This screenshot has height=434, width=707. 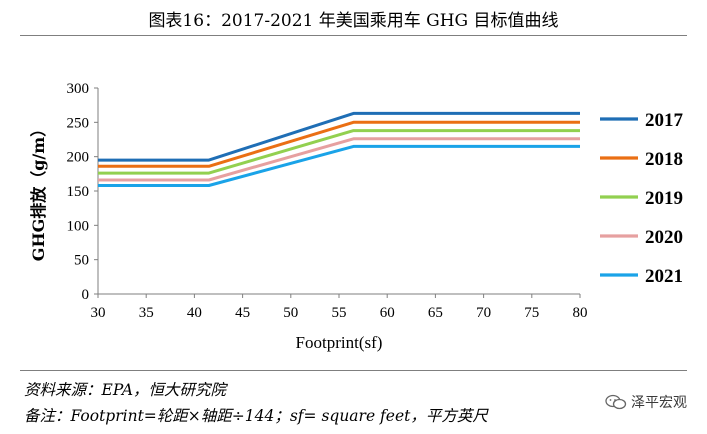 I want to click on legend-label-2020: 2020, so click(x=664, y=237).